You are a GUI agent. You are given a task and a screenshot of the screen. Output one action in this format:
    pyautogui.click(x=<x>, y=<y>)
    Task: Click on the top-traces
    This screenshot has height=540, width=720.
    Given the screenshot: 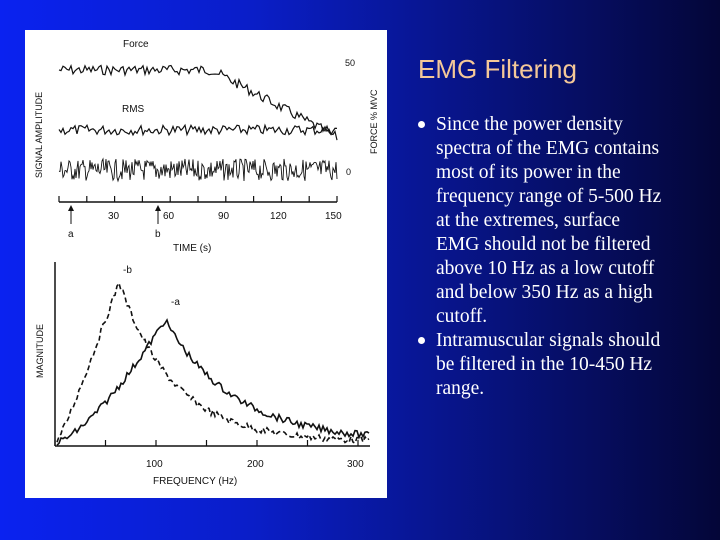 What is the action you would take?
    pyautogui.click(x=198, y=123)
    